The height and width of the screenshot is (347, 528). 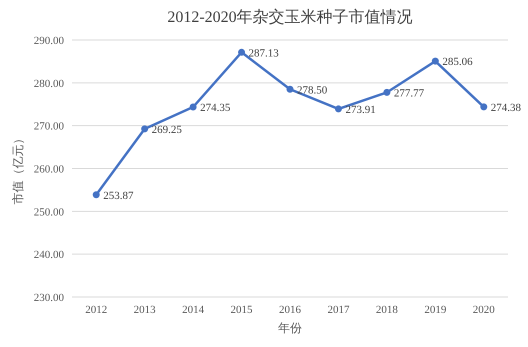 I want to click on x-tick-label: 2019, so click(x=435, y=310).